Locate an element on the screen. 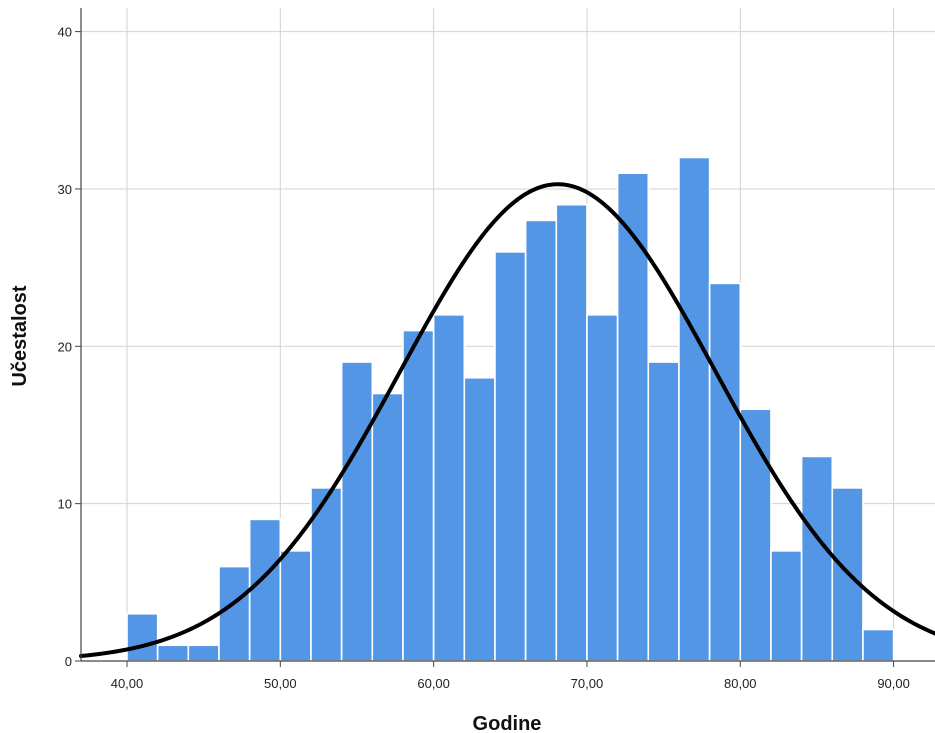  y-tick-label-0: 0 is located at coordinates (68, 661).